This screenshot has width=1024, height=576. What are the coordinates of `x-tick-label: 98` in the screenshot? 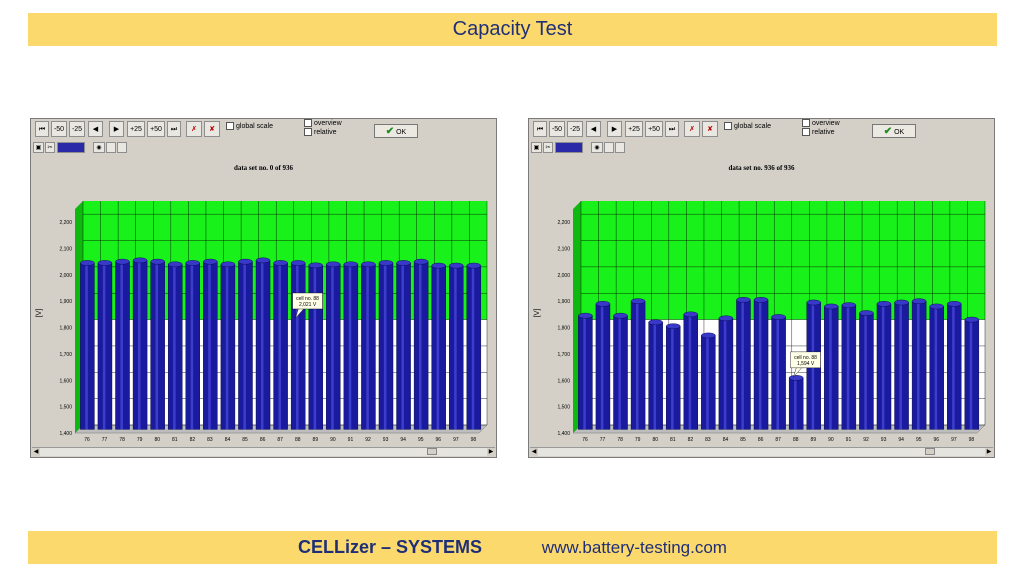 It's located at (972, 439).